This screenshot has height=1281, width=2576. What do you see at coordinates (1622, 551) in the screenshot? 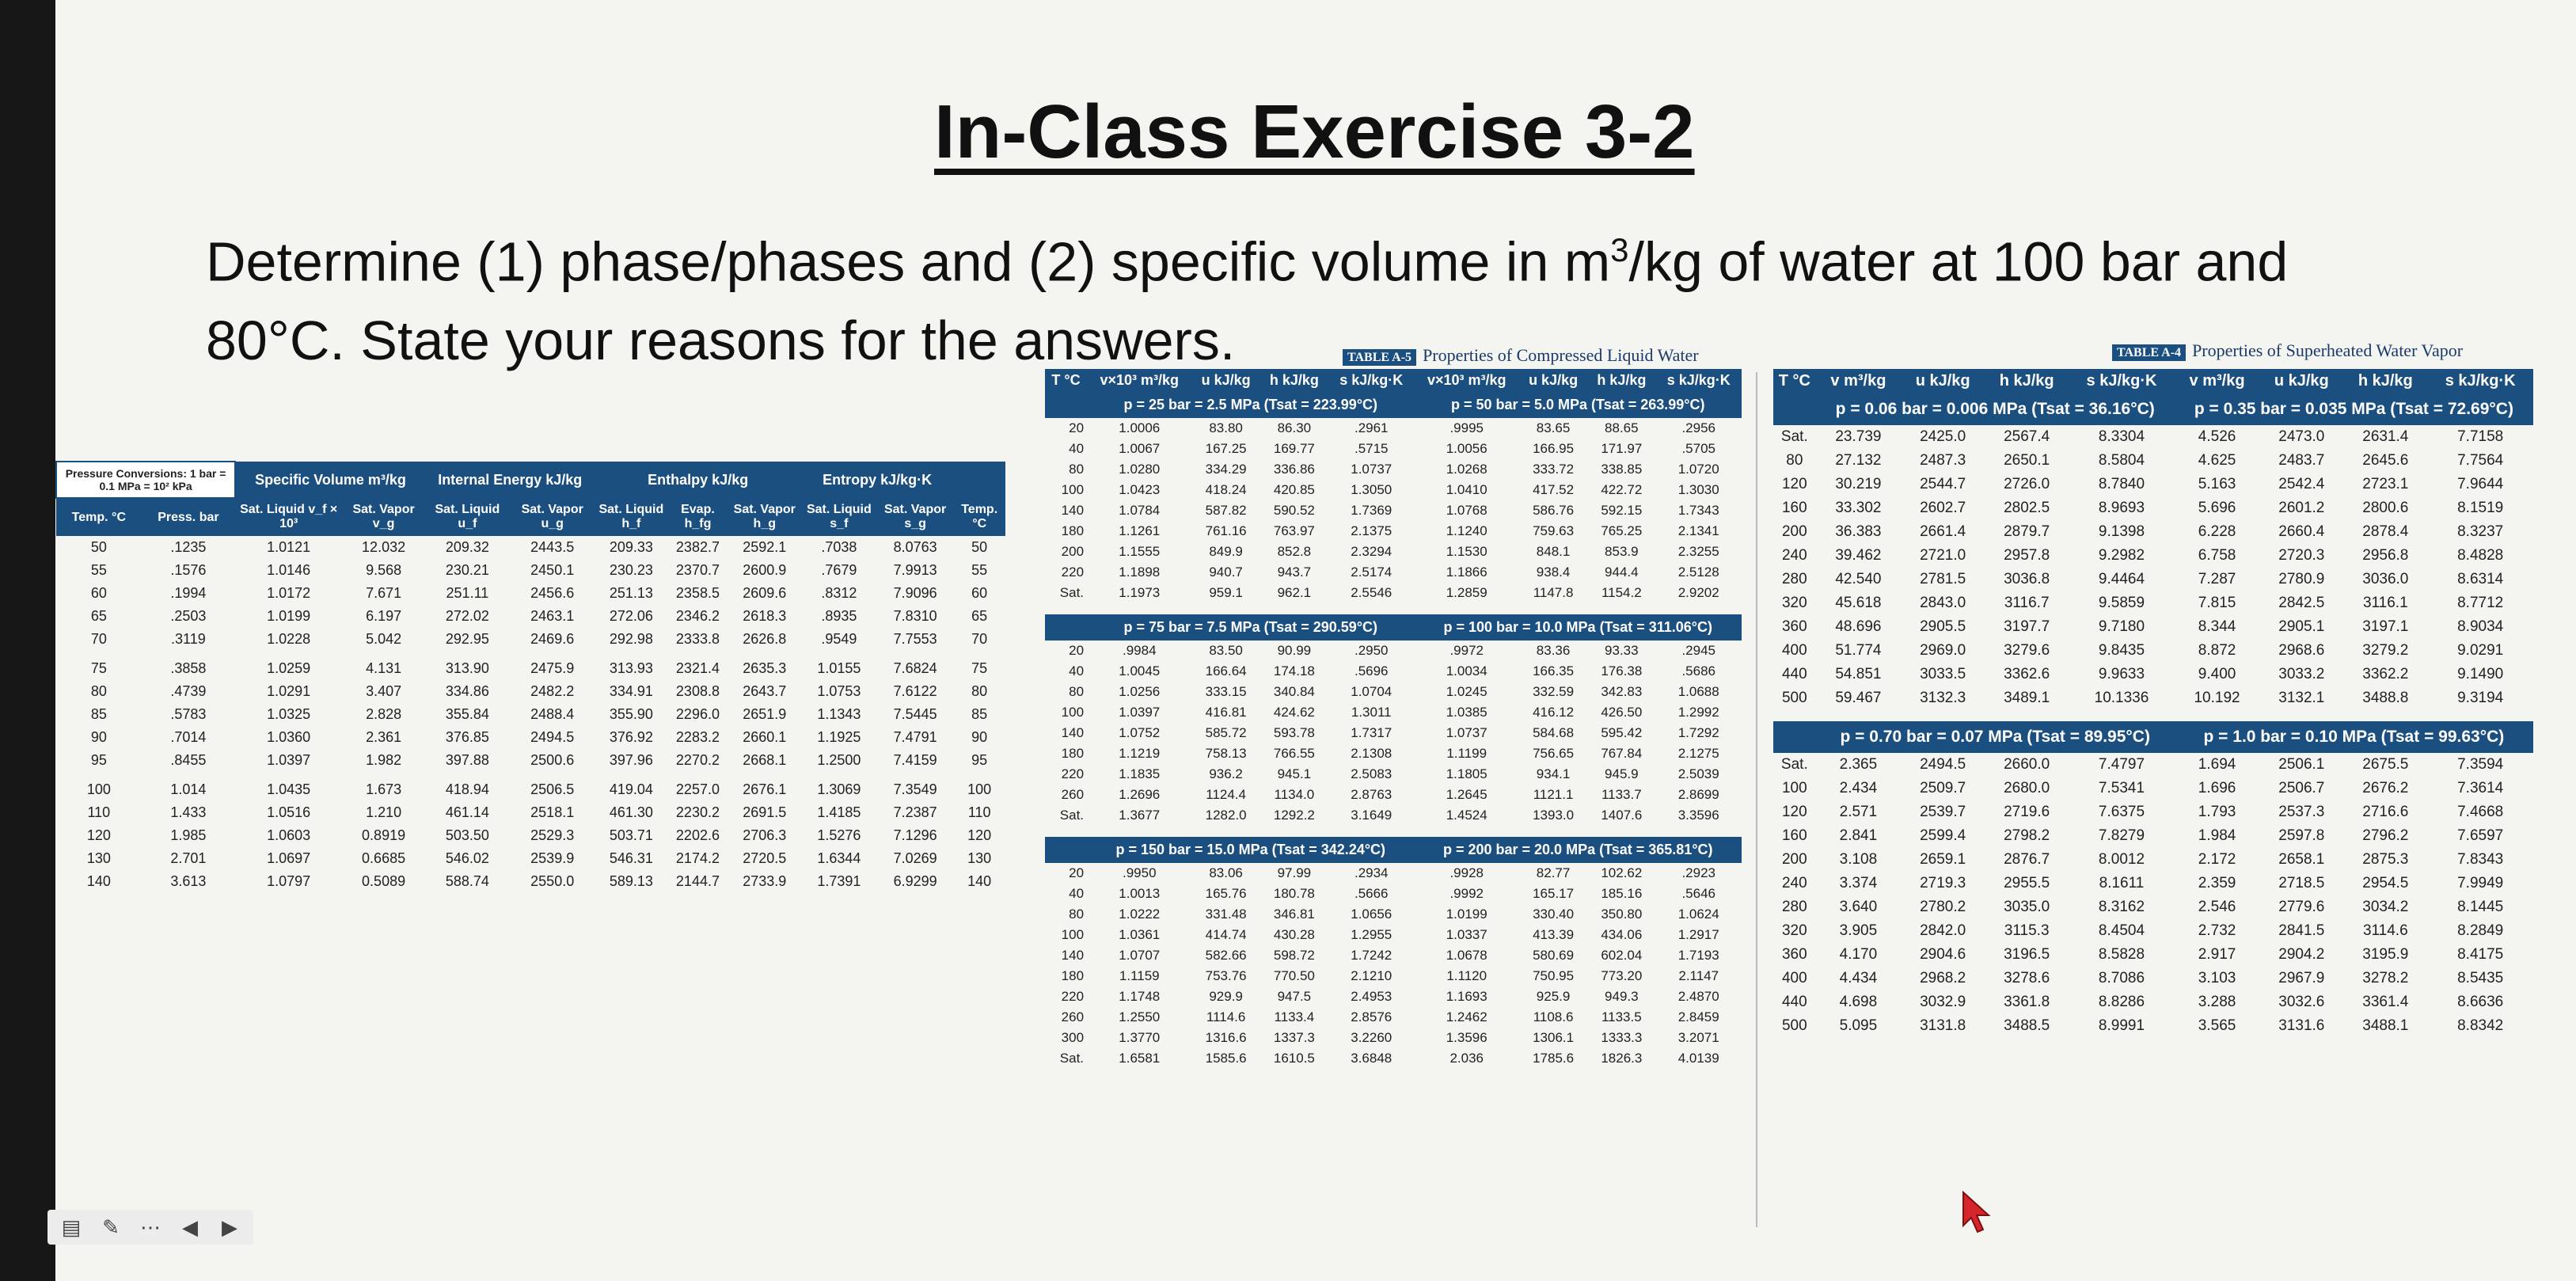
I see `table-cell: 853.9` at bounding box center [1622, 551].